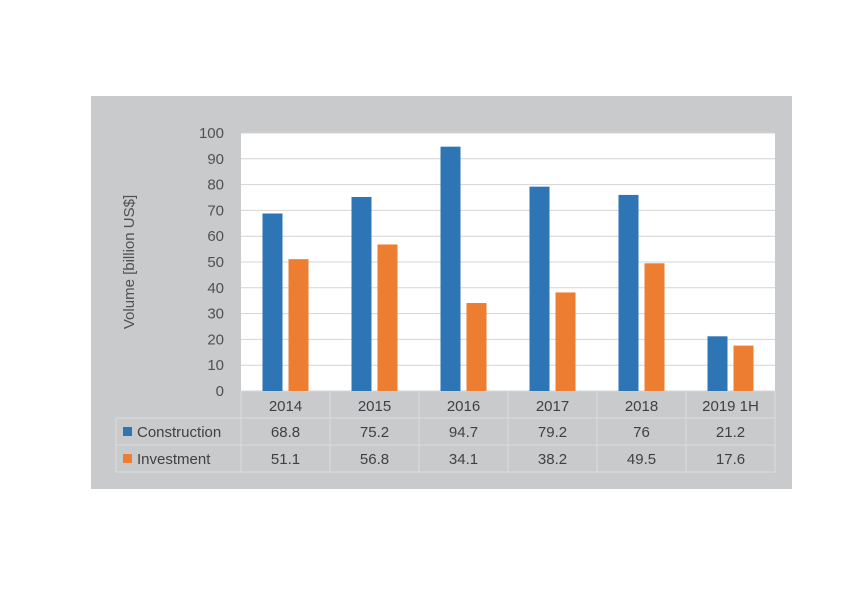 This screenshot has width=842, height=595. I want to click on data-label: 17.6, so click(730, 459).